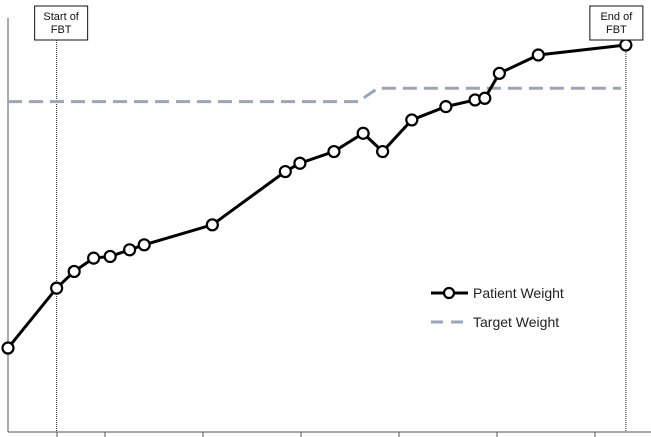 This screenshot has height=437, width=651. I want to click on legend-patient-label: Patient Weight, so click(518, 293).